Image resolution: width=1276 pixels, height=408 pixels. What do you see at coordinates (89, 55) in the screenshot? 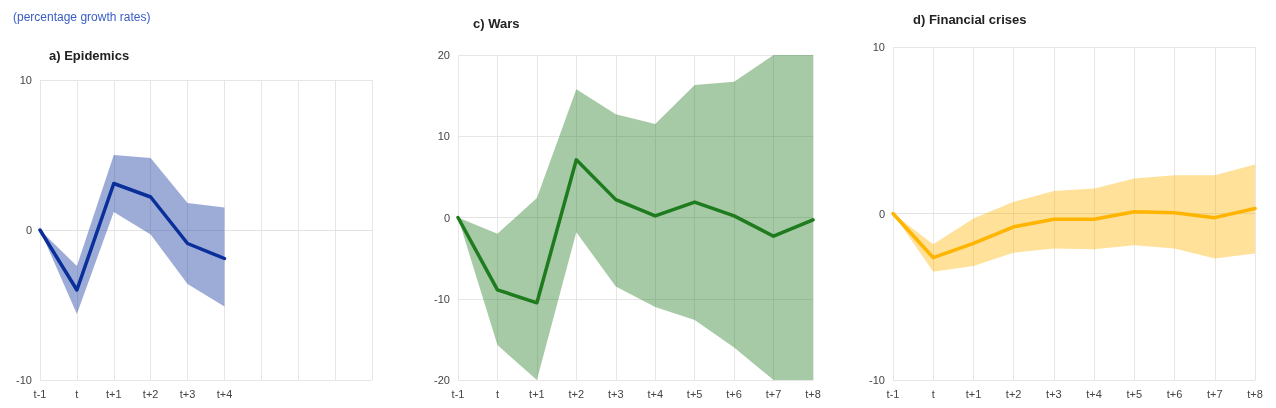
I see `chart-title: a) Epidemics` at bounding box center [89, 55].